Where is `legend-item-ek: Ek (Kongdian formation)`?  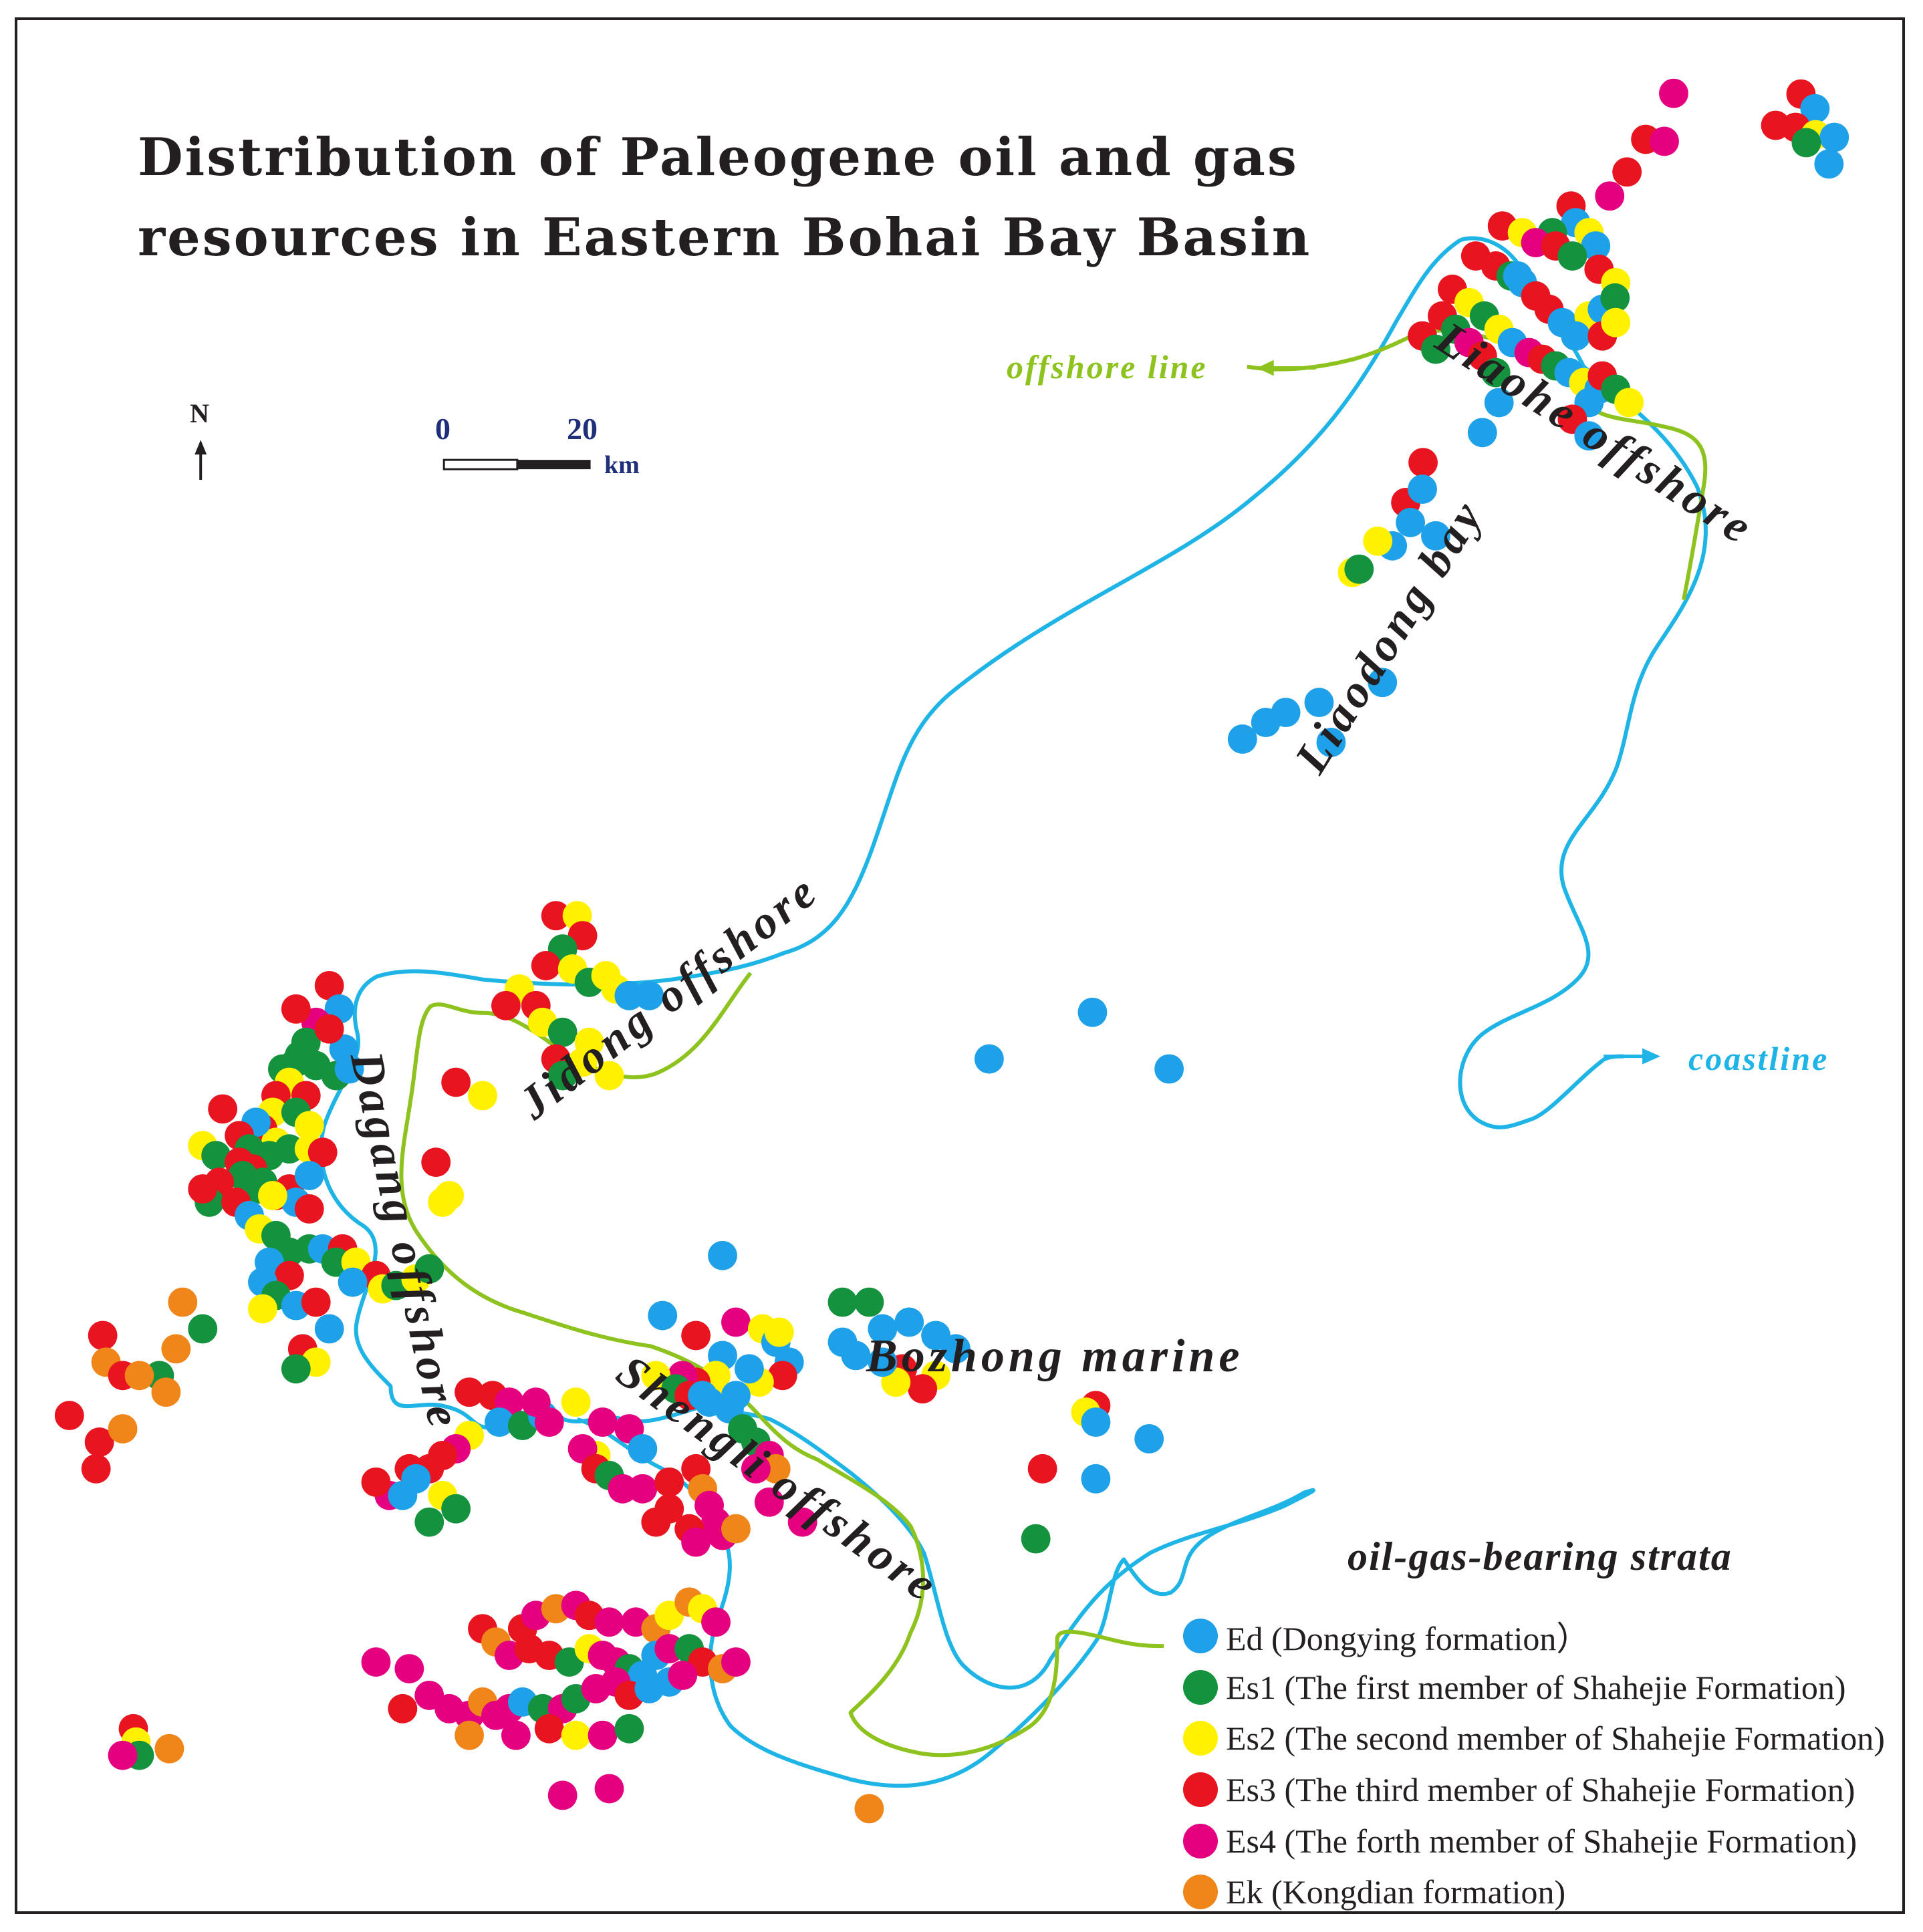 legend-item-ek: Ek (Kongdian formation) is located at coordinates (1374, 1889).